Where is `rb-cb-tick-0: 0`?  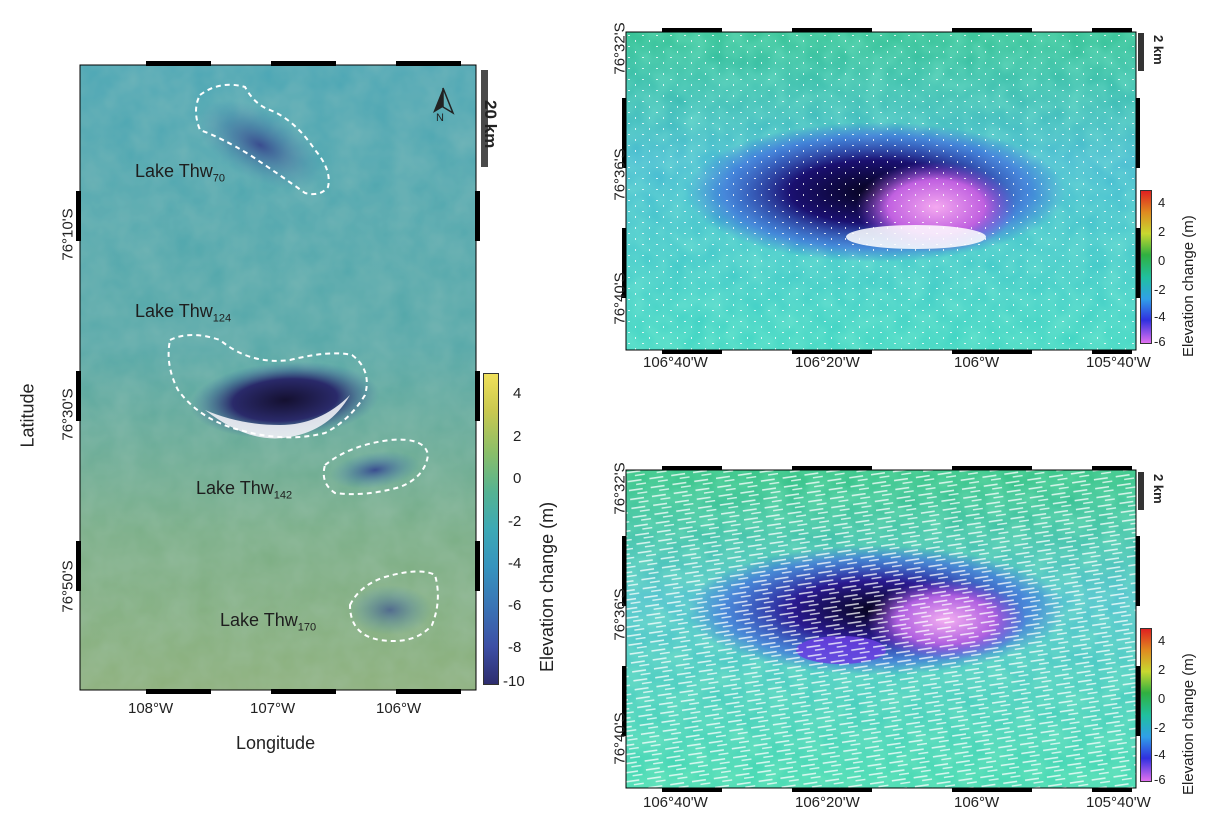 rb-cb-tick-0: 0 is located at coordinates (1162, 698).